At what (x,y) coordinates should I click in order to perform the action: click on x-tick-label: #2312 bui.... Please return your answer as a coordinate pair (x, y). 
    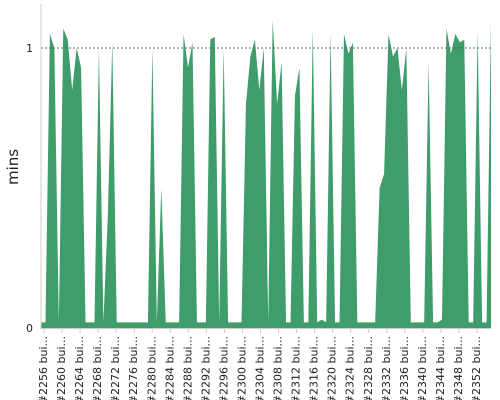
    Looking at the image, I should click on (296, 368).